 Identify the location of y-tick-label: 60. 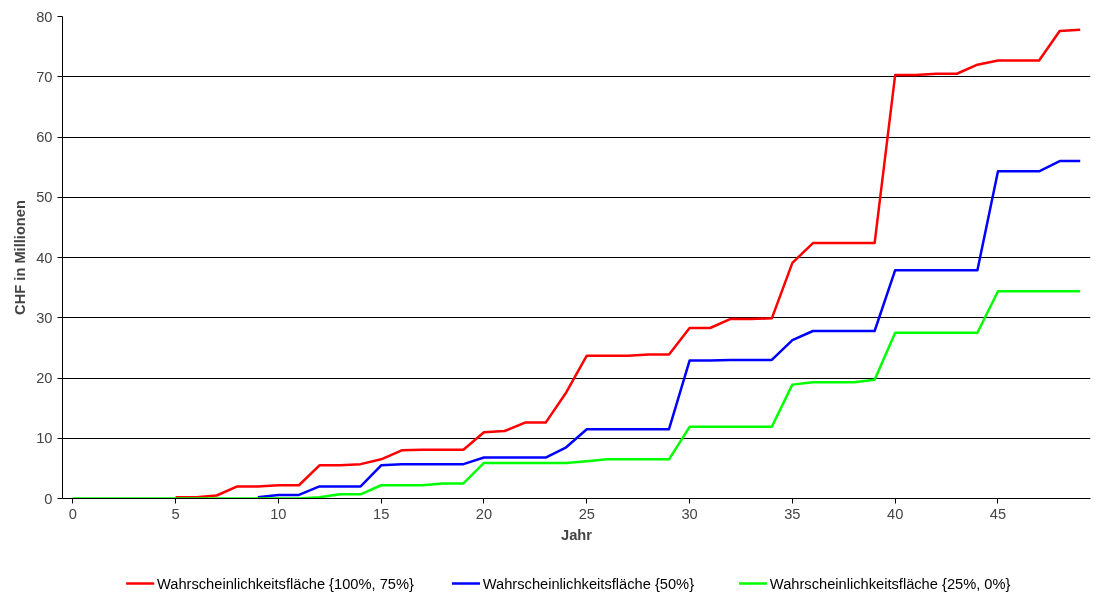
(44, 137).